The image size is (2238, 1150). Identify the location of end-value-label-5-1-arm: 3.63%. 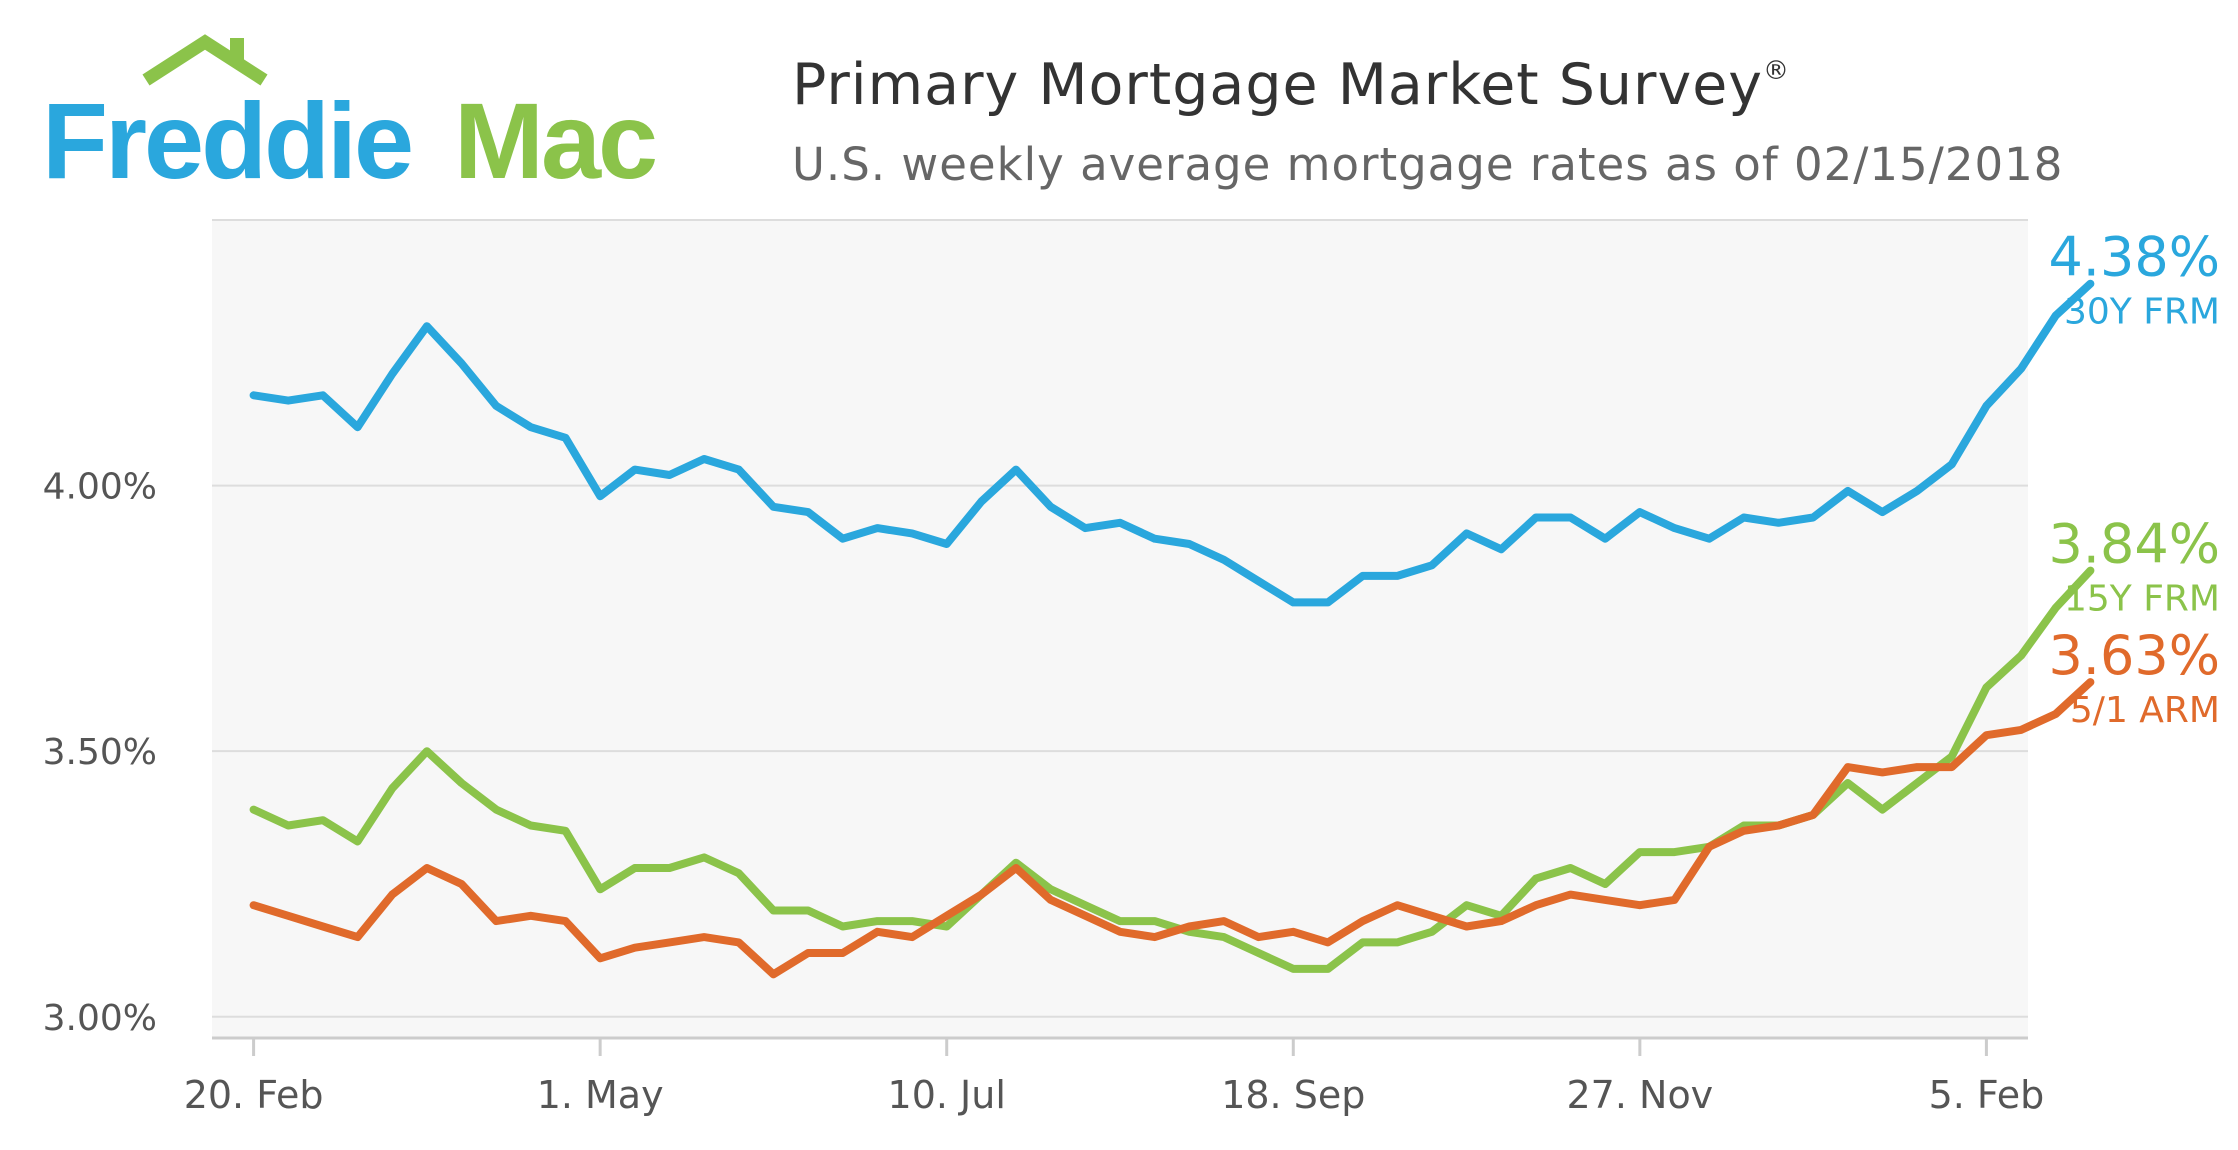
(2134, 655).